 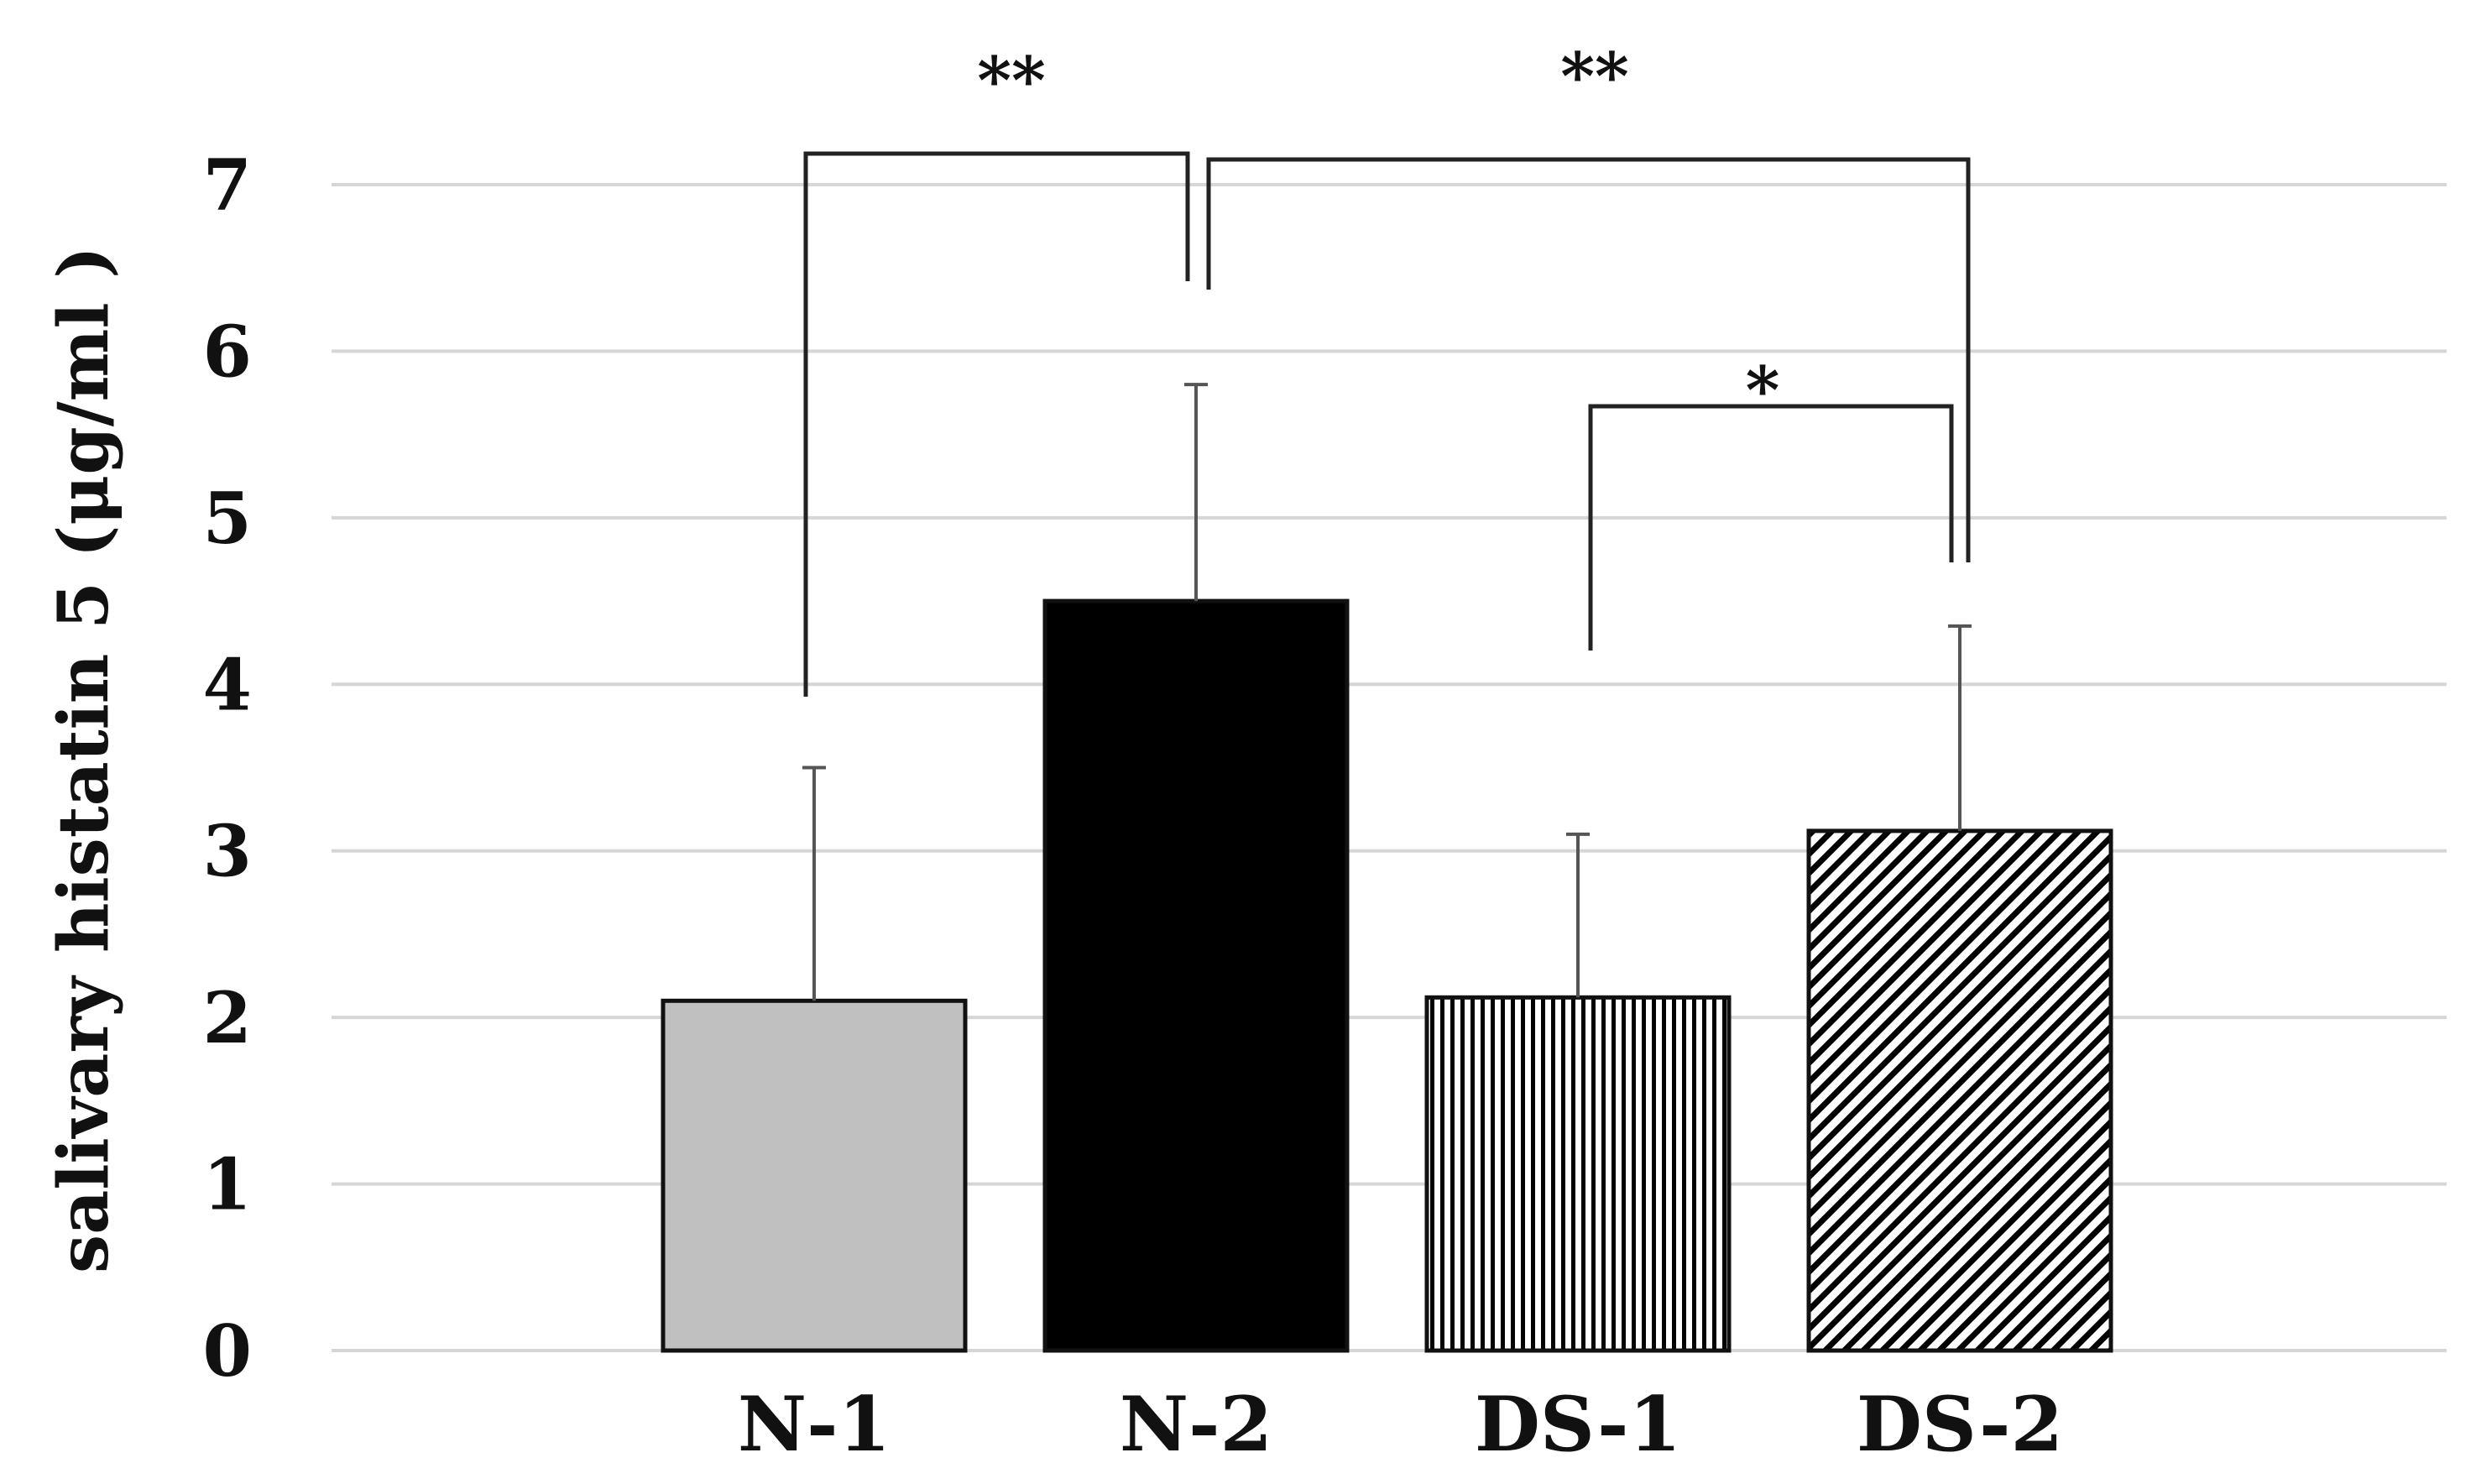 I want to click on y-axis-title: salivary histatin 5 (μg/ml ), so click(x=84, y=759).